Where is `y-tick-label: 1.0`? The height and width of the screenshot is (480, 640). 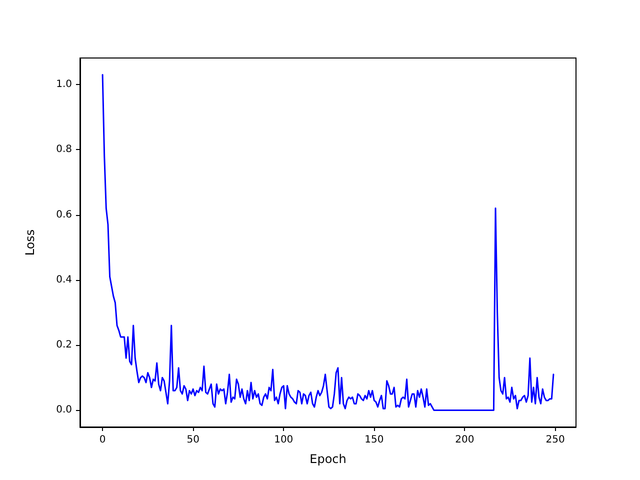
y-tick-label: 1.0 is located at coordinates (64, 84).